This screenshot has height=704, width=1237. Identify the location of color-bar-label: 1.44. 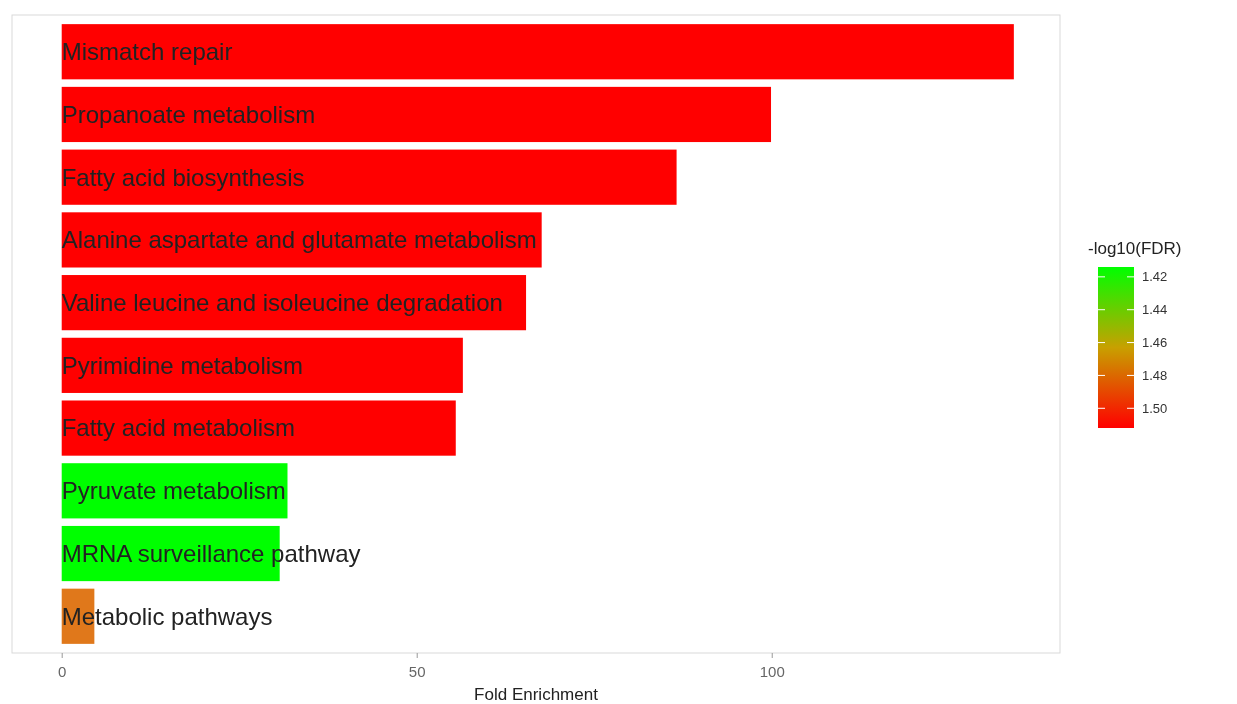
(1155, 310).